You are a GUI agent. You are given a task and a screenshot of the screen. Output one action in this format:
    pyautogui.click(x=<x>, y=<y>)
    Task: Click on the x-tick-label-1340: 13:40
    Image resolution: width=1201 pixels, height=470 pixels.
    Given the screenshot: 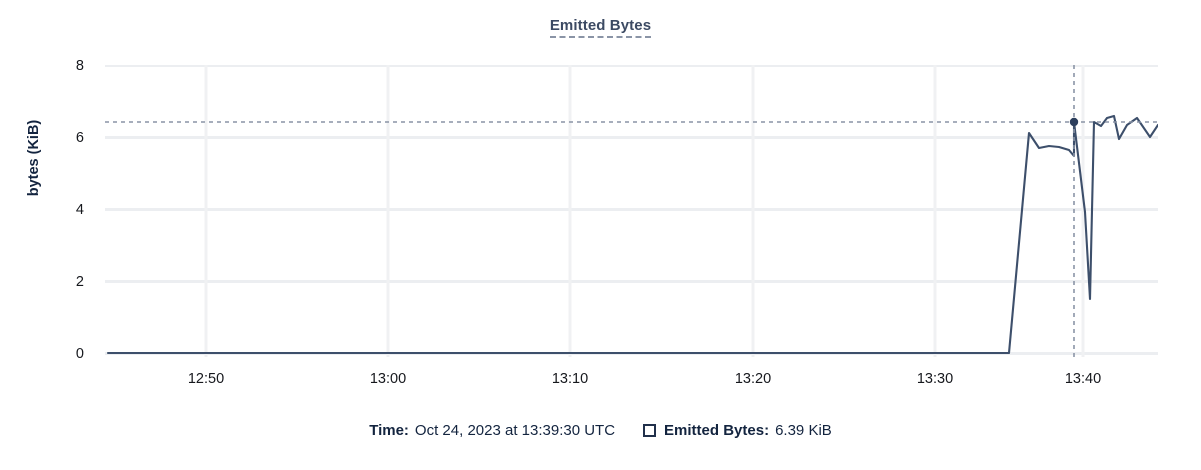 What is the action you would take?
    pyautogui.click(x=1083, y=379)
    